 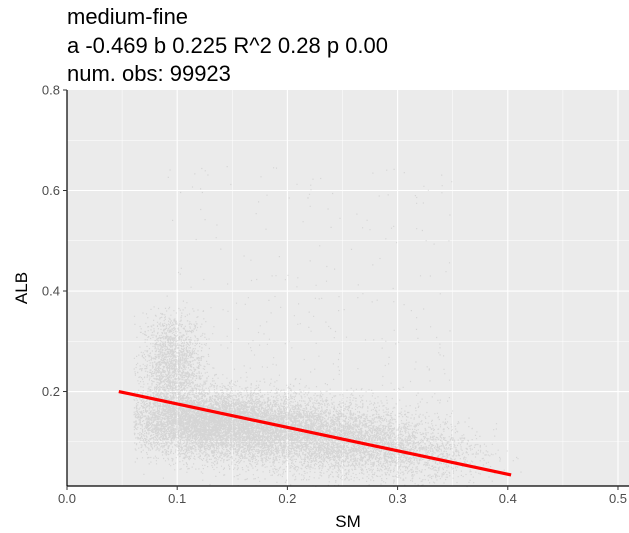 What do you see at coordinates (398, 498) in the screenshot?
I see `x-tick-label: 0.3` at bounding box center [398, 498].